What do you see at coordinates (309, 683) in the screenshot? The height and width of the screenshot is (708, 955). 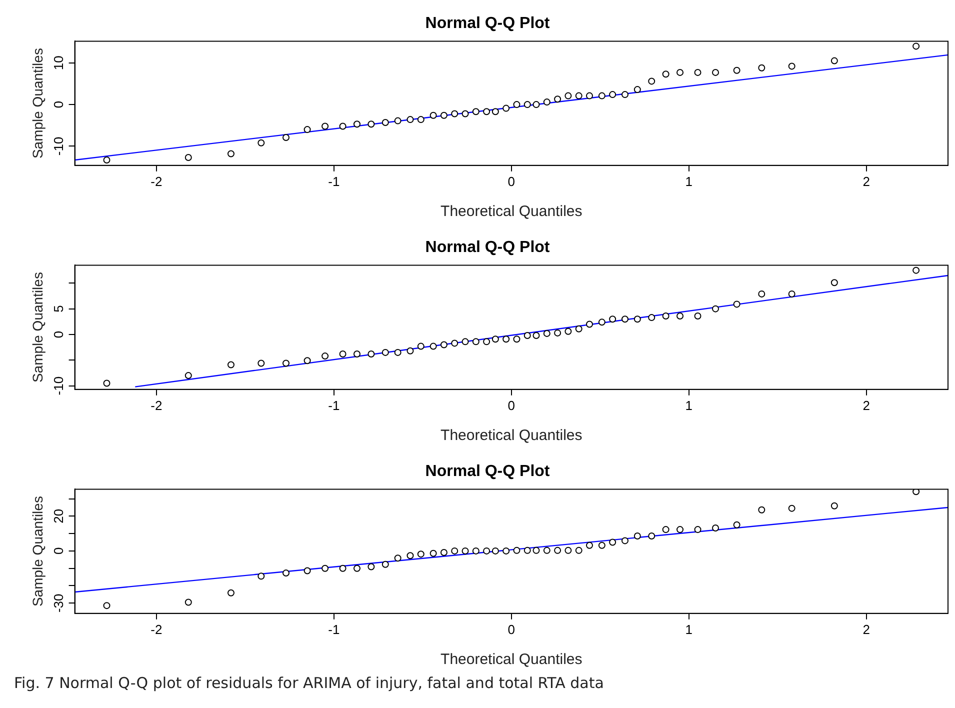 I see `caption: Fig. 7 Normal Q-Q plot of residuals for ARIMA of injury, fatal and total RTA data` at bounding box center [309, 683].